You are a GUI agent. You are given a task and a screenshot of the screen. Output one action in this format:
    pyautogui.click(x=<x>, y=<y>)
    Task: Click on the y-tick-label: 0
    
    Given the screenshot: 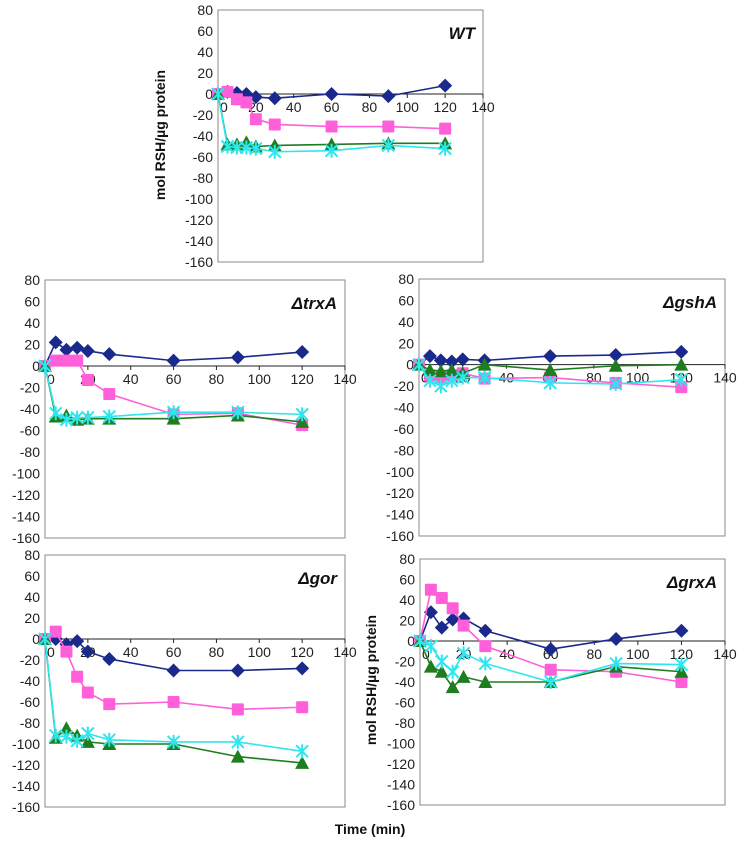 What is the action you would take?
    pyautogui.click(x=209, y=94)
    